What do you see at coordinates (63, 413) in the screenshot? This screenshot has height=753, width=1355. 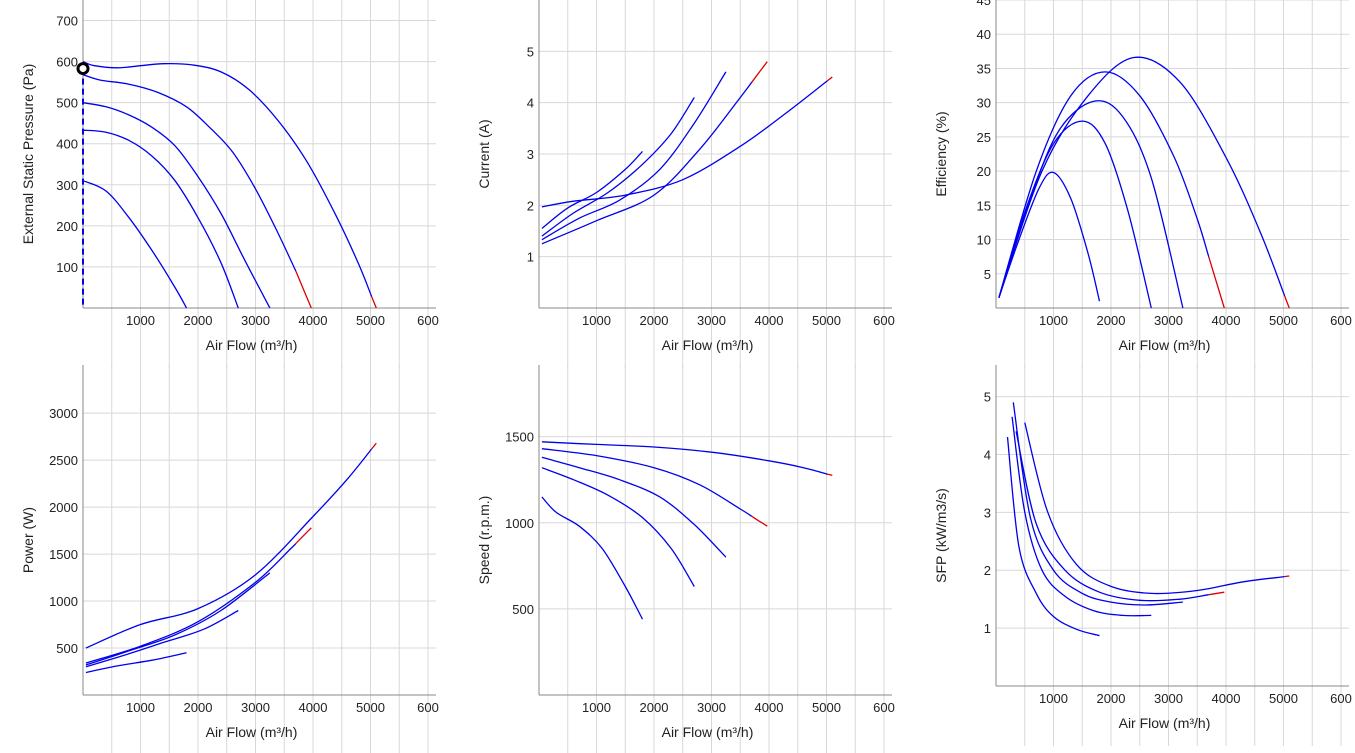 I see `y-tick-label: 3000` at bounding box center [63, 413].